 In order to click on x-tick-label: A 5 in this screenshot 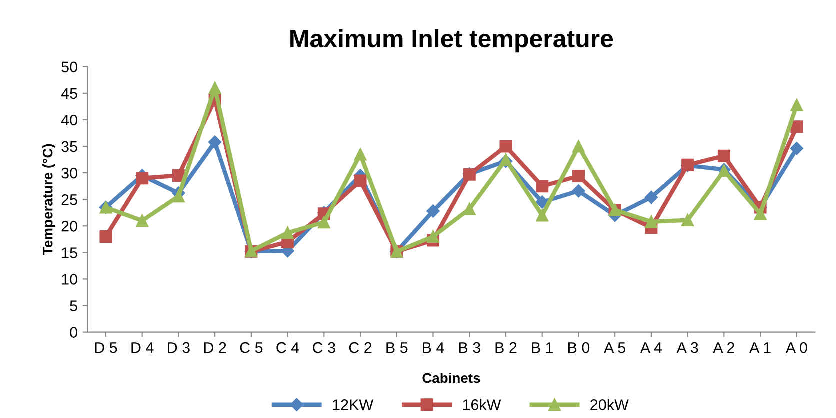, I will do `click(615, 348)`.